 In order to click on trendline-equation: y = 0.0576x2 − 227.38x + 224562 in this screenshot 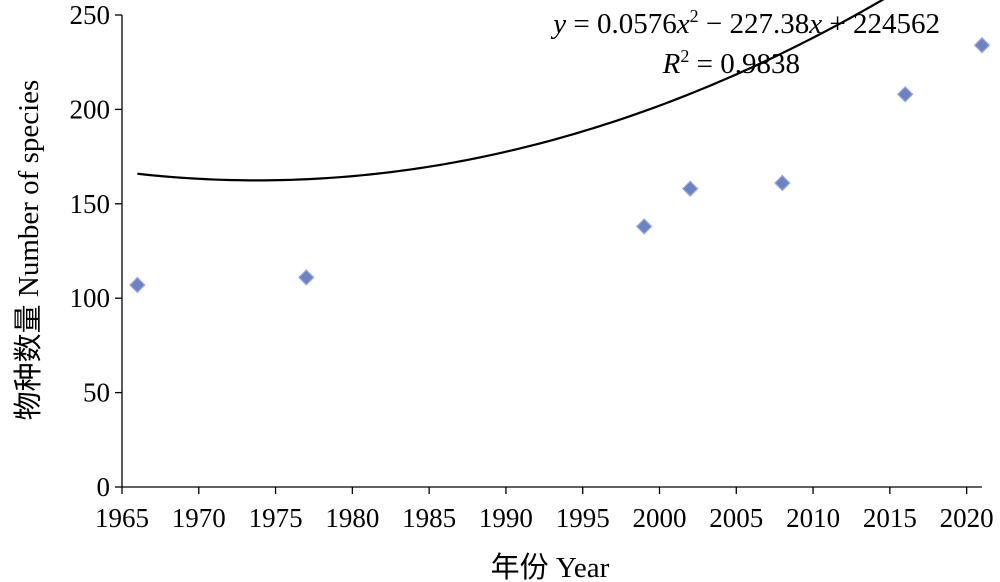, I will do `click(745, 23)`.